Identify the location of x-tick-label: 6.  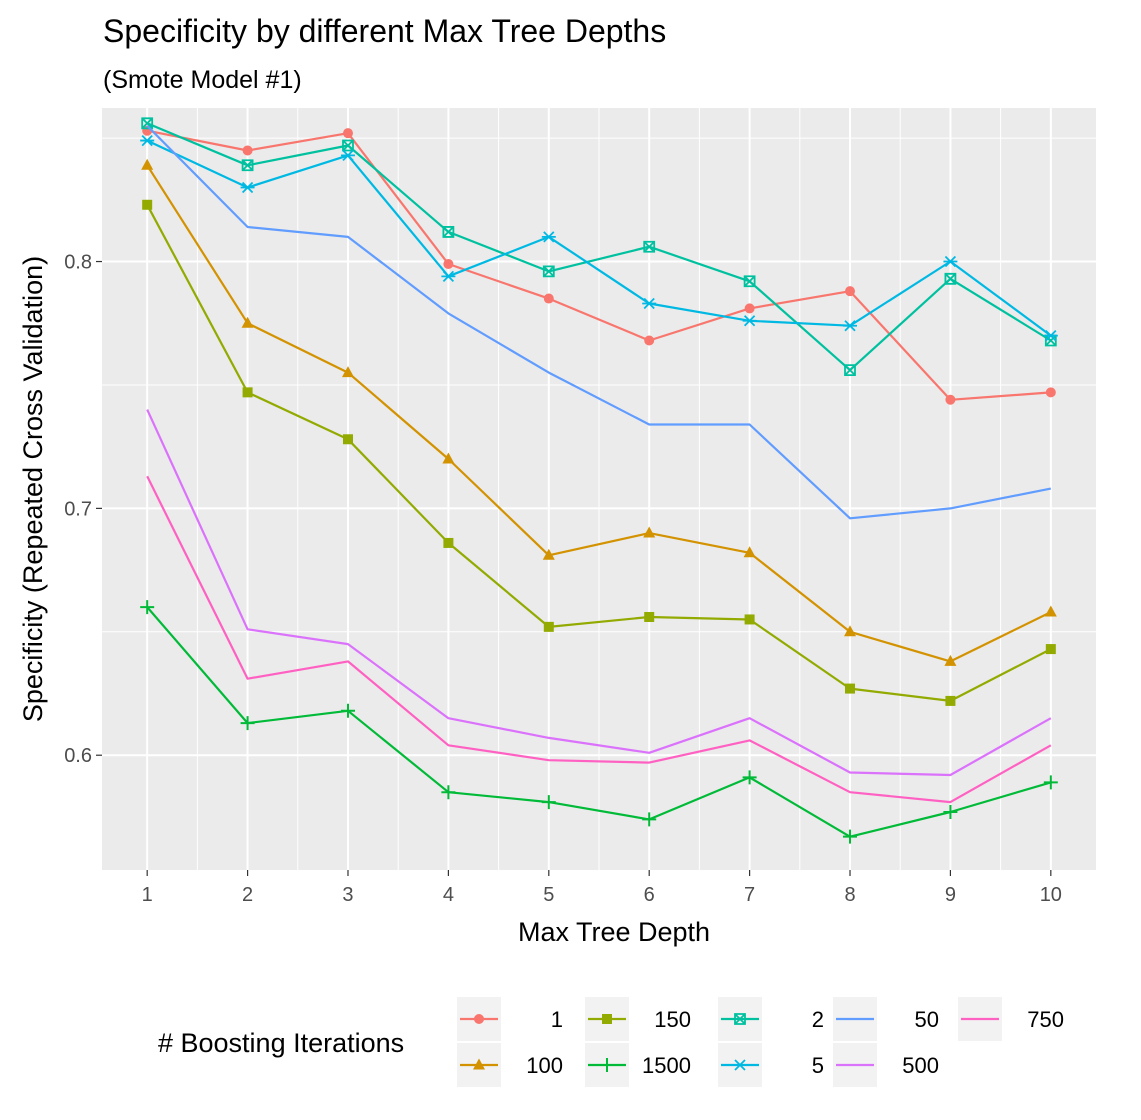
(649, 895).